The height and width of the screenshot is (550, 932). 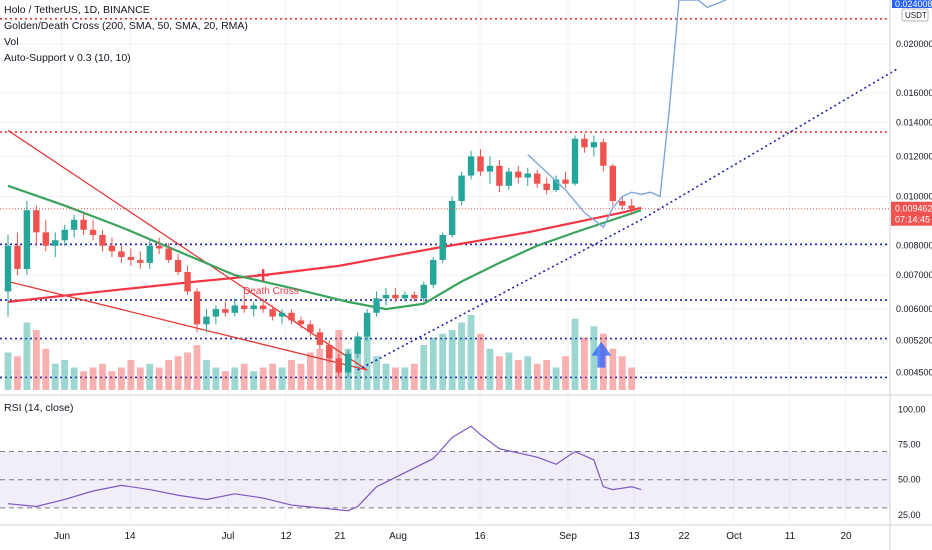 What do you see at coordinates (398, 536) in the screenshot?
I see `time-tick-5: Aug` at bounding box center [398, 536].